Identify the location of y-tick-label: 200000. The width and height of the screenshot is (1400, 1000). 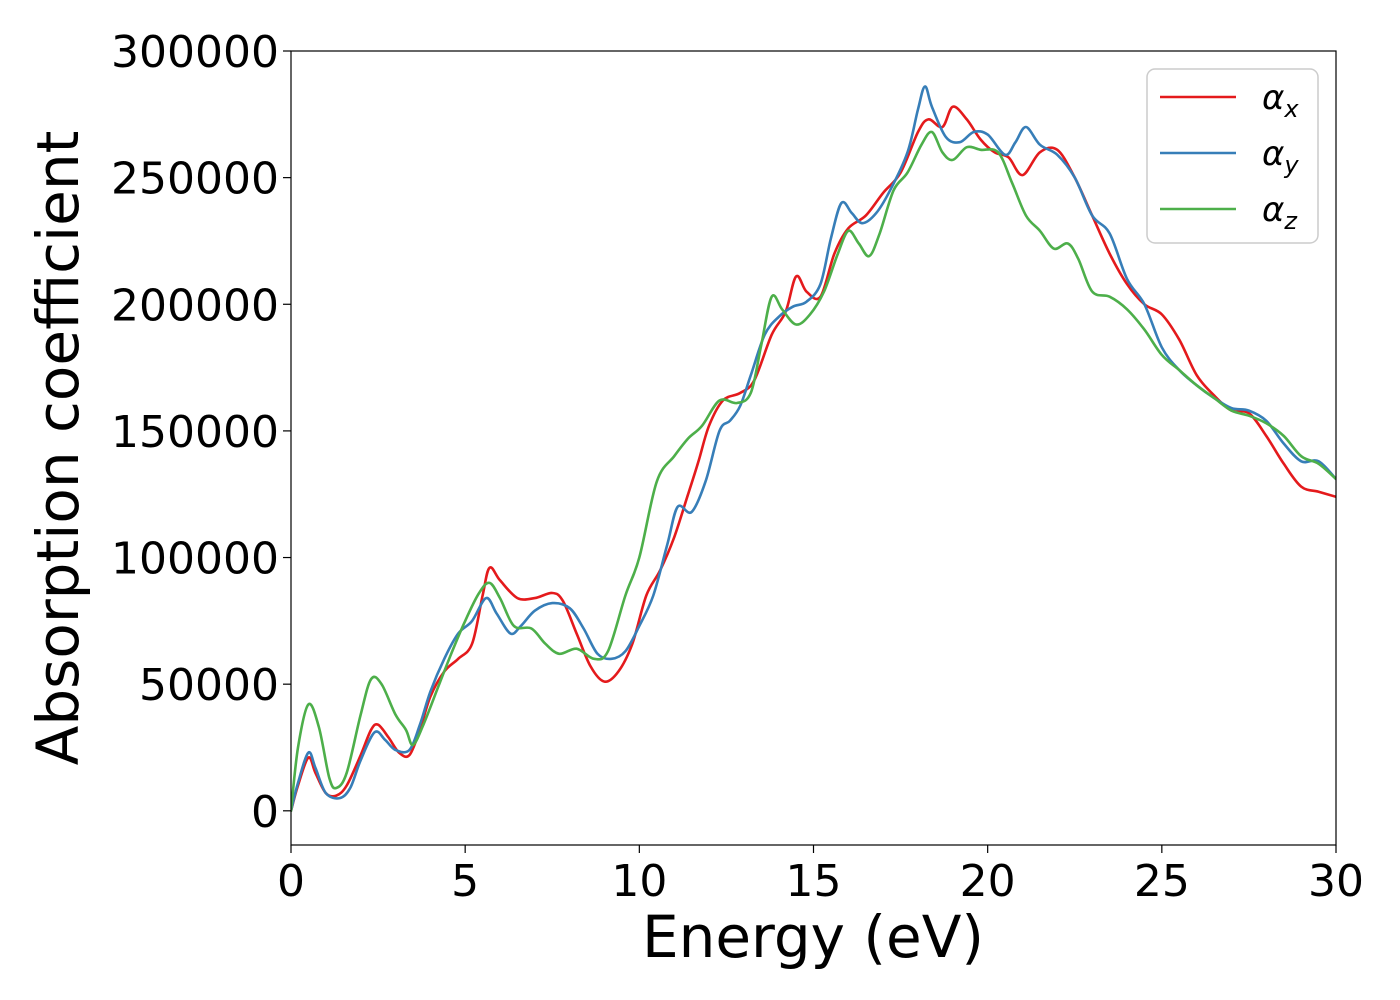
(195, 305).